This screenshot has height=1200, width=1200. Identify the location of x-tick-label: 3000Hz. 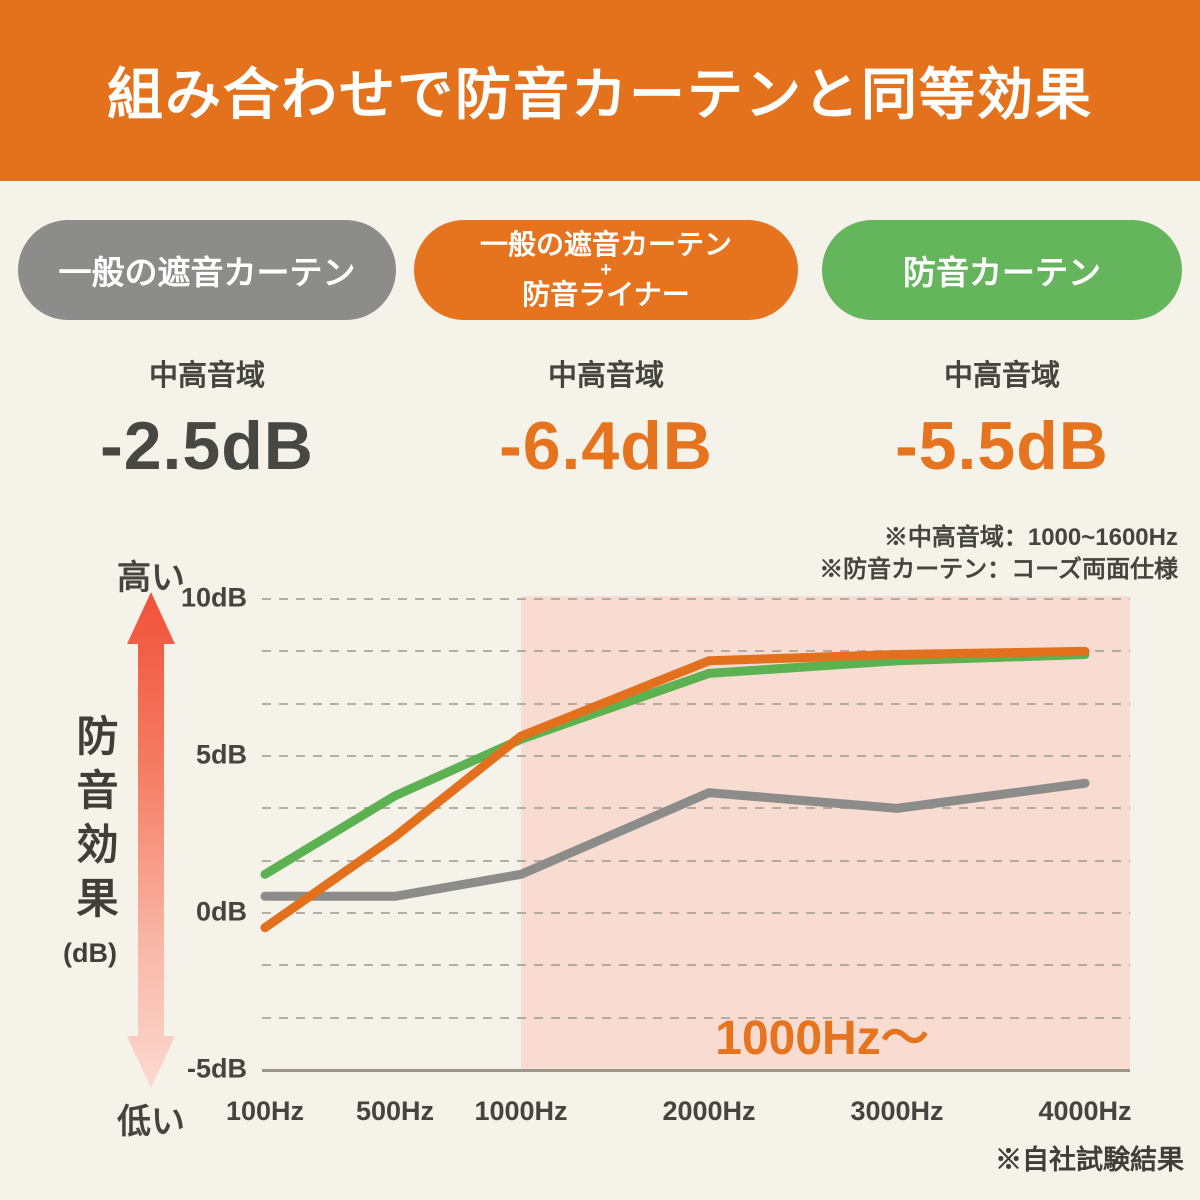
(897, 1111).